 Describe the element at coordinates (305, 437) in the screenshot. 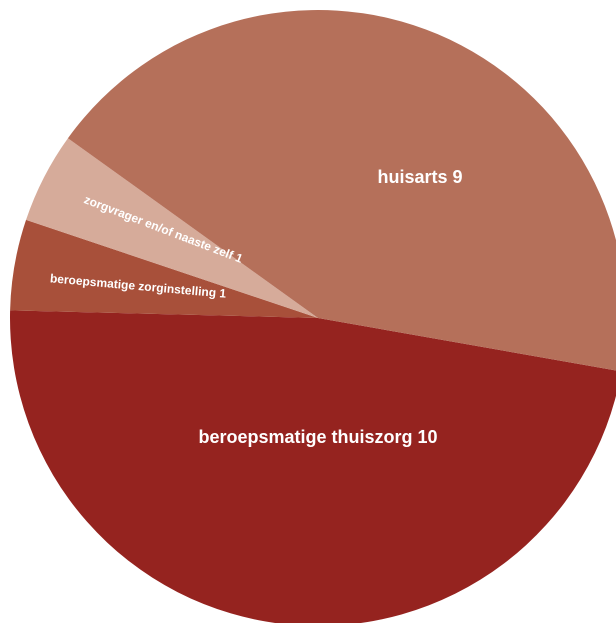

I see `slice-category: beroepsmatige thuiszorg` at that location.